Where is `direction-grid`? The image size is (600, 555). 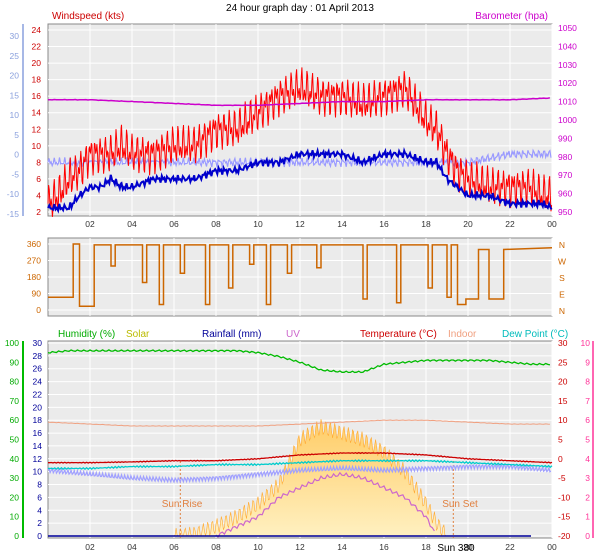 direction-grid is located at coordinates (300, 277).